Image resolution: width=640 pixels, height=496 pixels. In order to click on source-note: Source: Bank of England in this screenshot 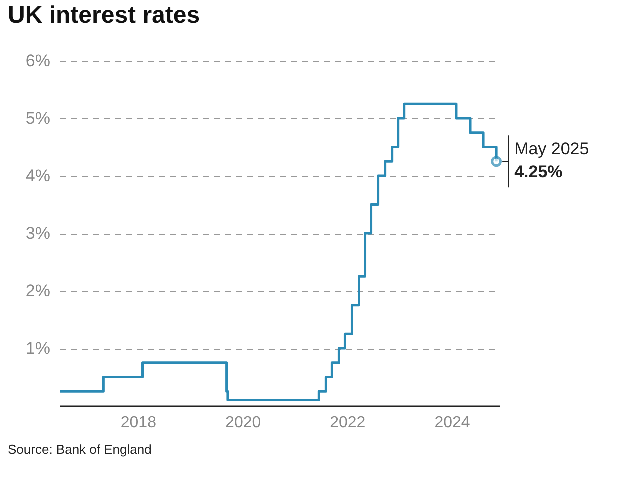, I will do `click(80, 449)`.